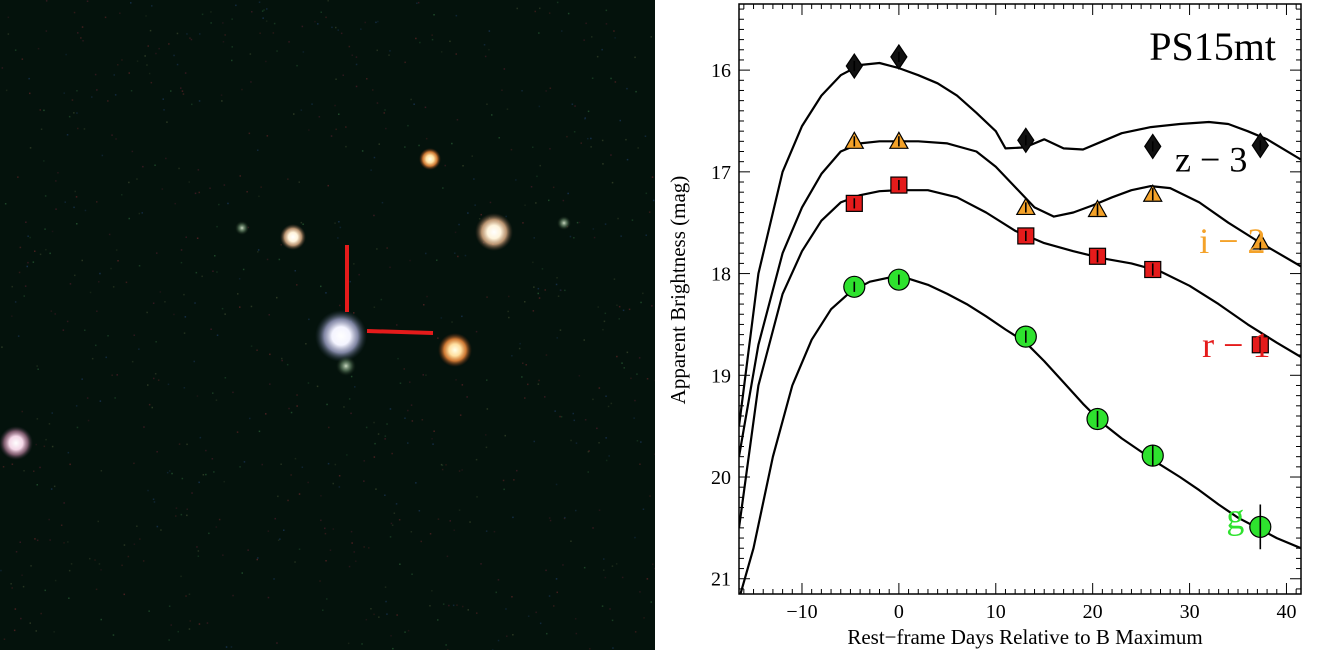  Describe the element at coordinates (1286, 612) in the screenshot. I see `x-tick-label: 40` at that location.